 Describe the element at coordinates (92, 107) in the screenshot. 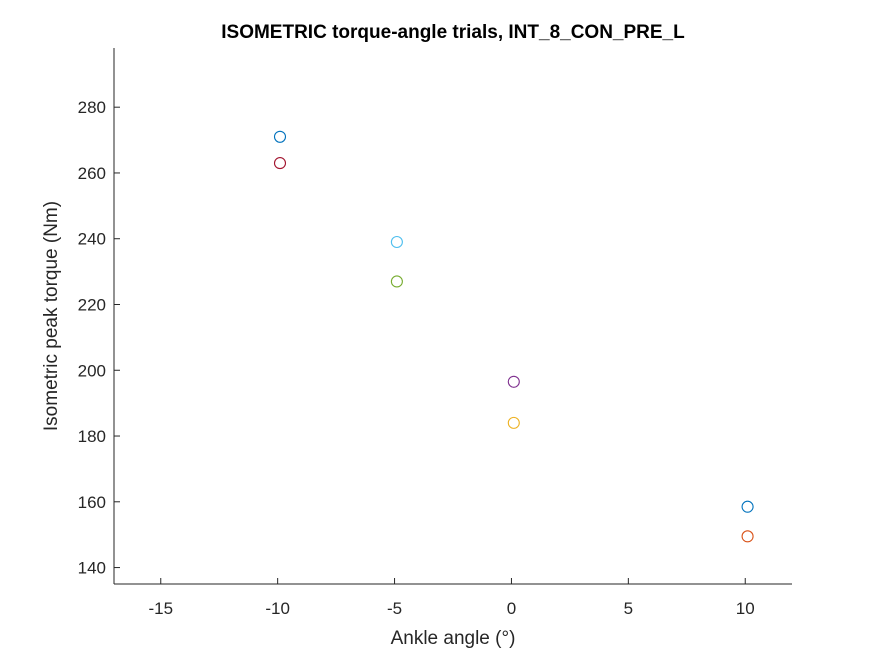

I see `y-tick-label: 280` at that location.